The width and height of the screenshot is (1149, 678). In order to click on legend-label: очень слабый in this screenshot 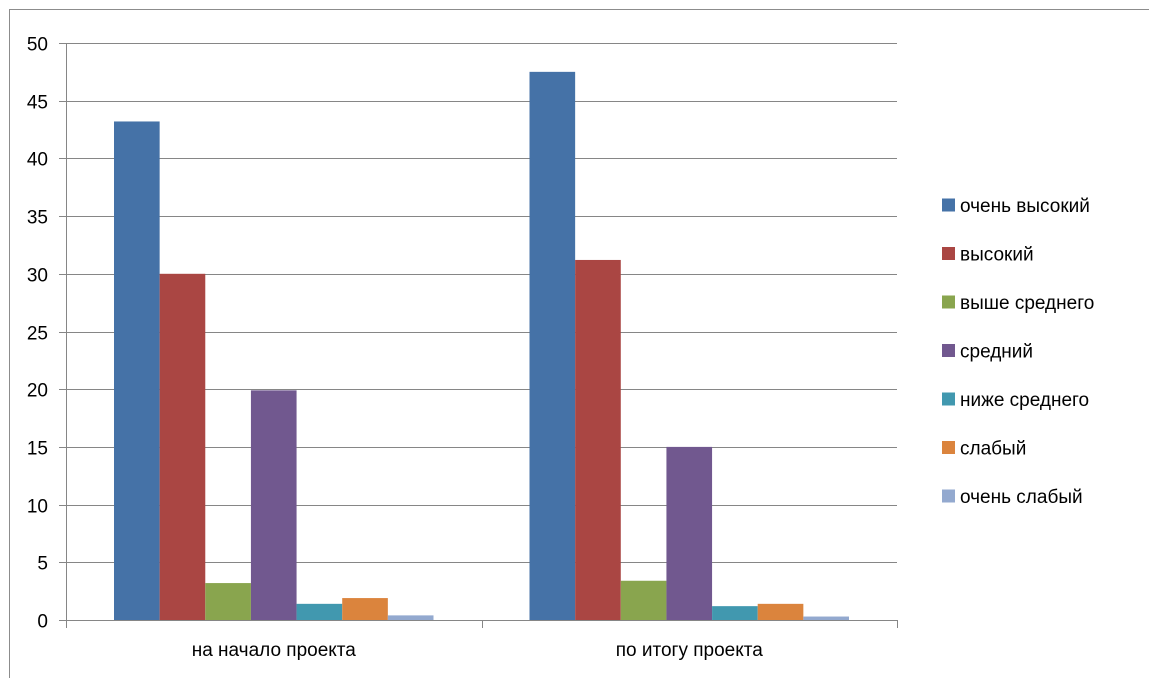, I will do `click(1021, 497)`.